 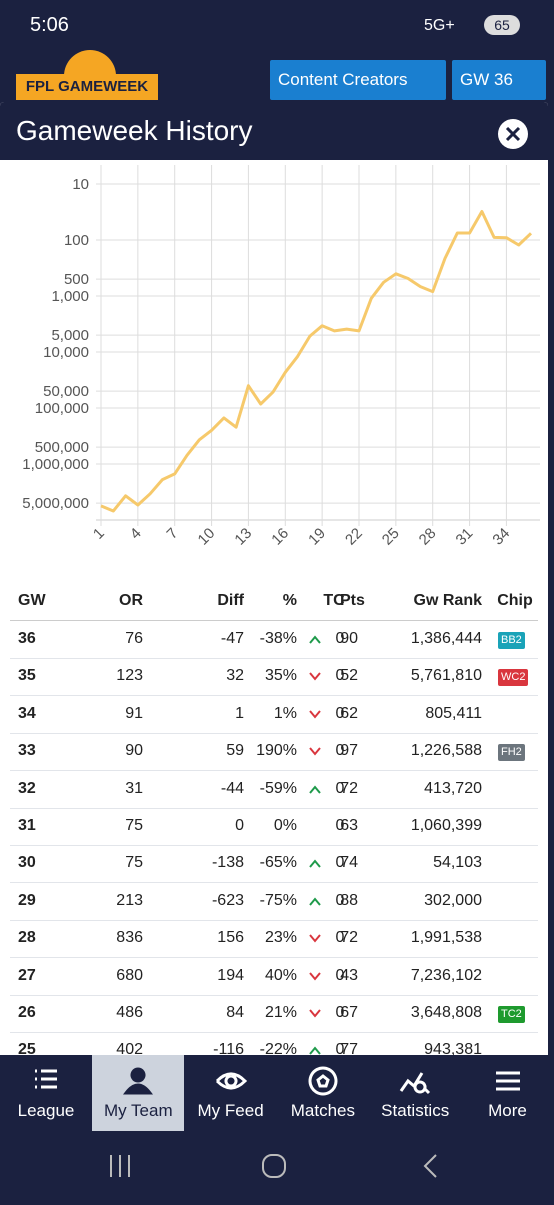 What do you see at coordinates (446, 825) in the screenshot?
I see `table-cell: 1,060,399` at bounding box center [446, 825].